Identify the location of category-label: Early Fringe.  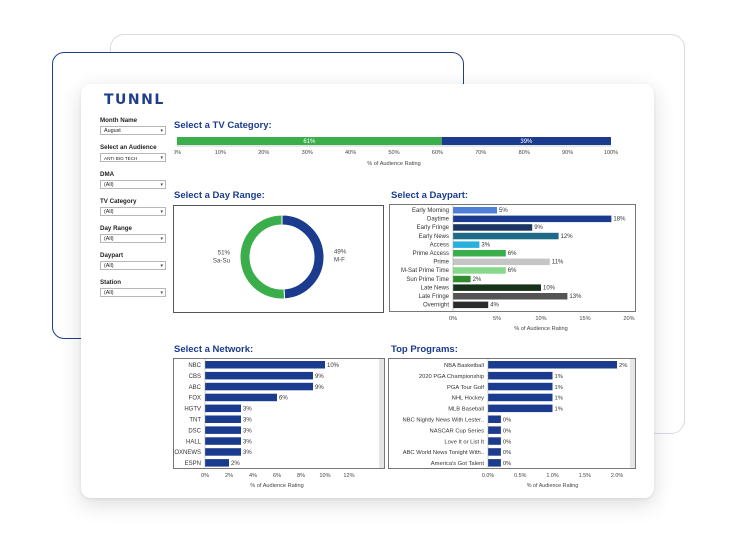
(433, 228).